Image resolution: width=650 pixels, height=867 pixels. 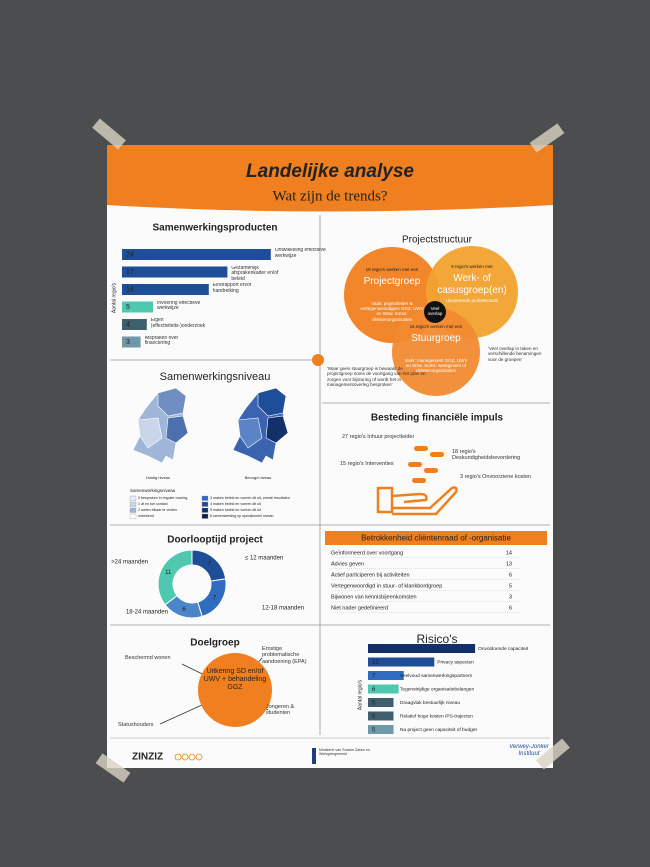 I want to click on bar-value: 17, so click(x=130, y=272).